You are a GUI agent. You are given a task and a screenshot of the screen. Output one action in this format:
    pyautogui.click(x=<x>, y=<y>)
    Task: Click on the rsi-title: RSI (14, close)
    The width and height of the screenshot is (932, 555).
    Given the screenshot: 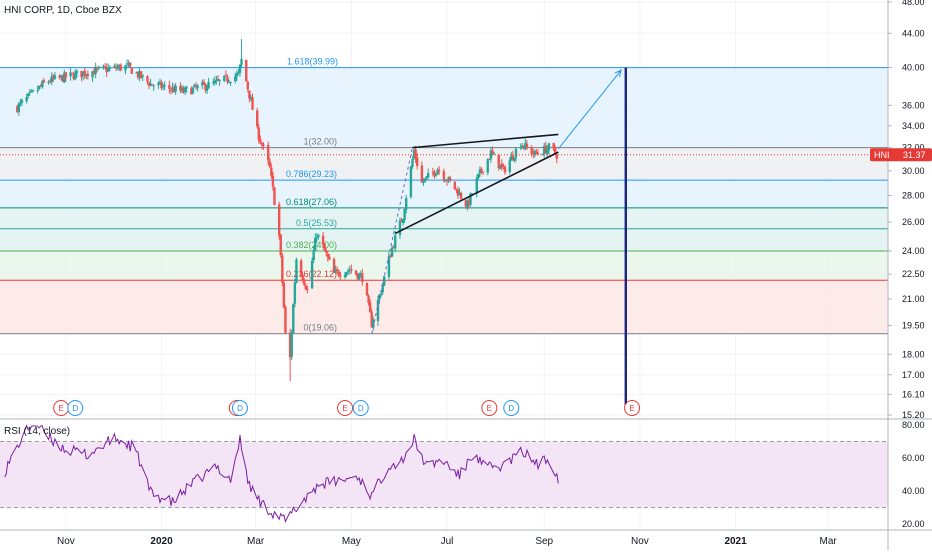 What is the action you would take?
    pyautogui.click(x=37, y=431)
    